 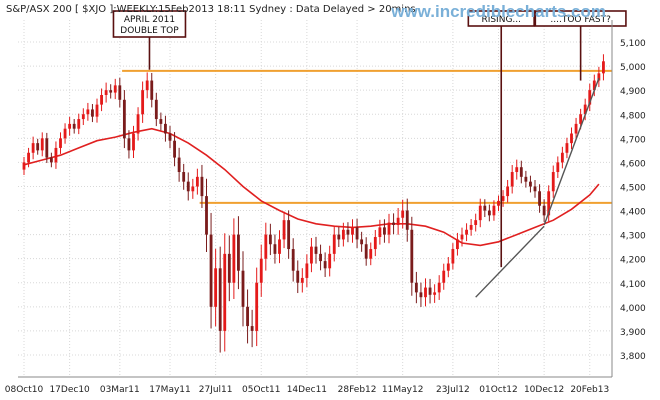 I want to click on y-tick-label: 4,900, so click(x=633, y=92).